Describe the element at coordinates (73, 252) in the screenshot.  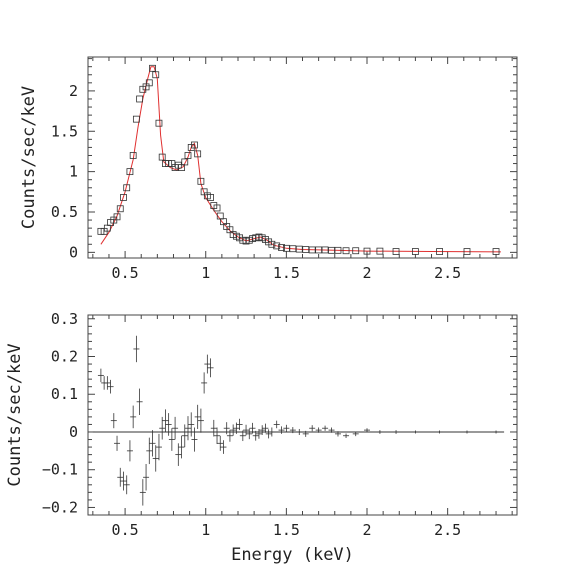
I see `y-tick-label: 0` at that location.